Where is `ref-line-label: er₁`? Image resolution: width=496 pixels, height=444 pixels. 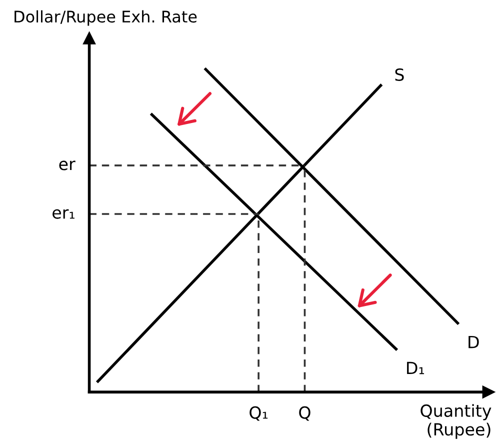 ref-line-label: er₁ is located at coordinates (63, 214).